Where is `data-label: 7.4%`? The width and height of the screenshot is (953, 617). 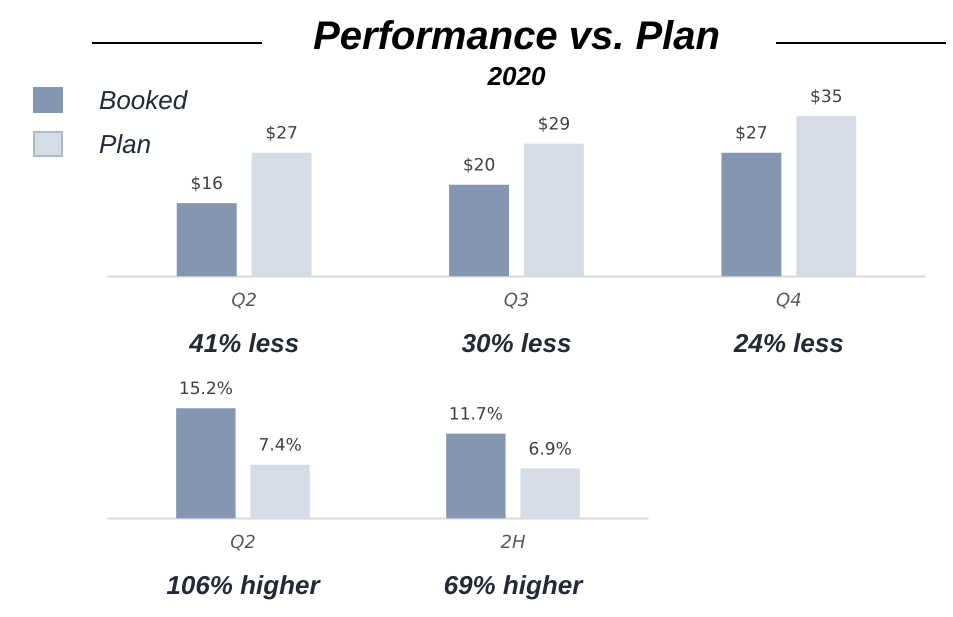 data-label: 7.4% is located at coordinates (280, 446).